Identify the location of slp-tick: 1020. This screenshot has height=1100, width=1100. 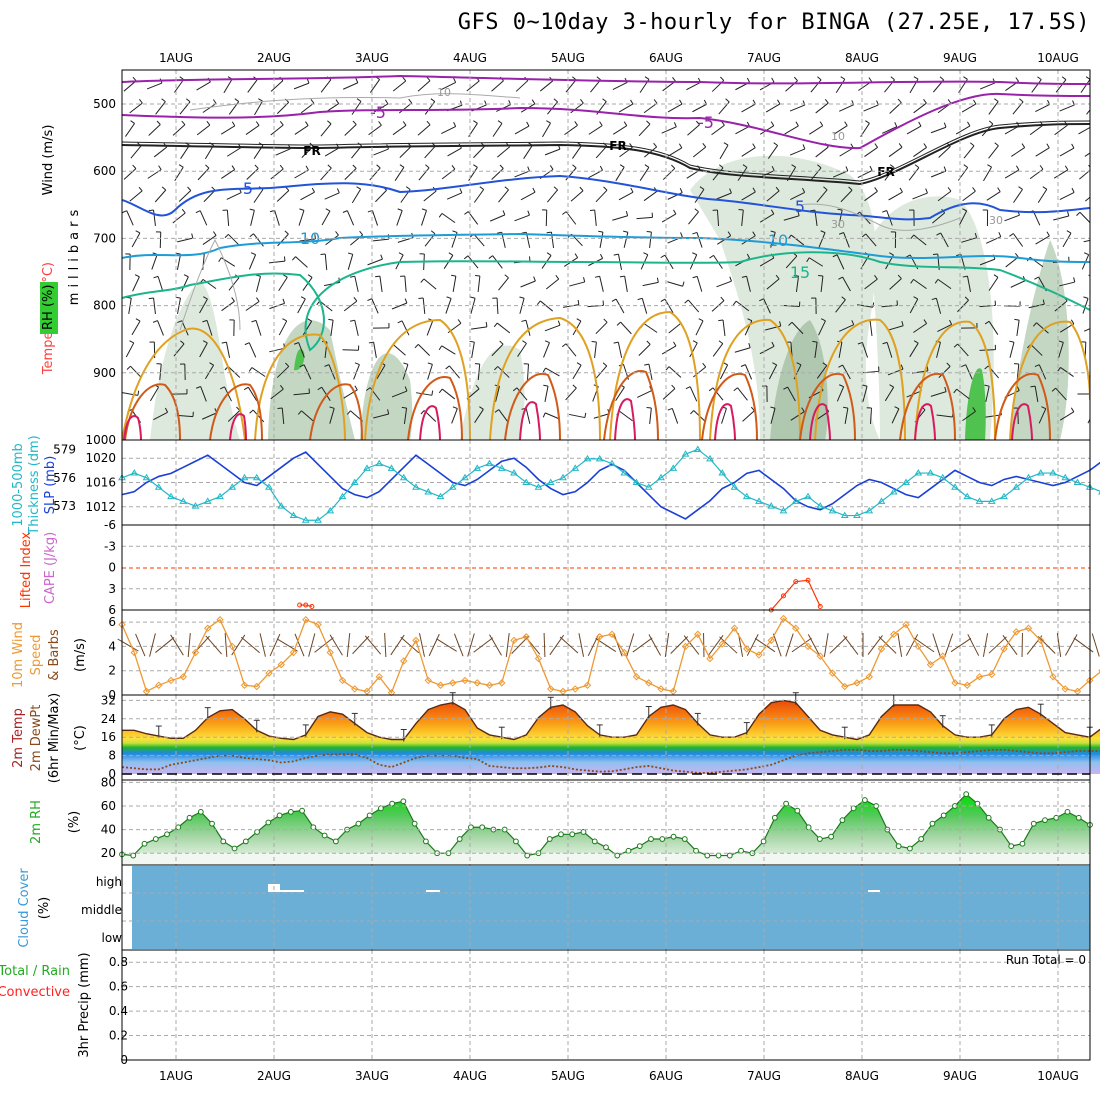
(100, 458).